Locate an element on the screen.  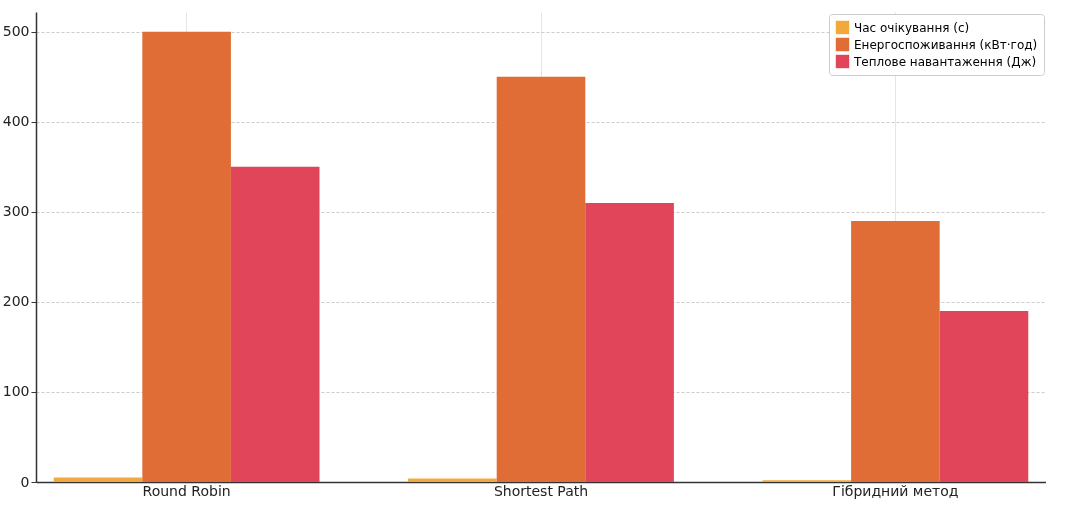
y-tick-label: 500 is located at coordinates (16, 31).